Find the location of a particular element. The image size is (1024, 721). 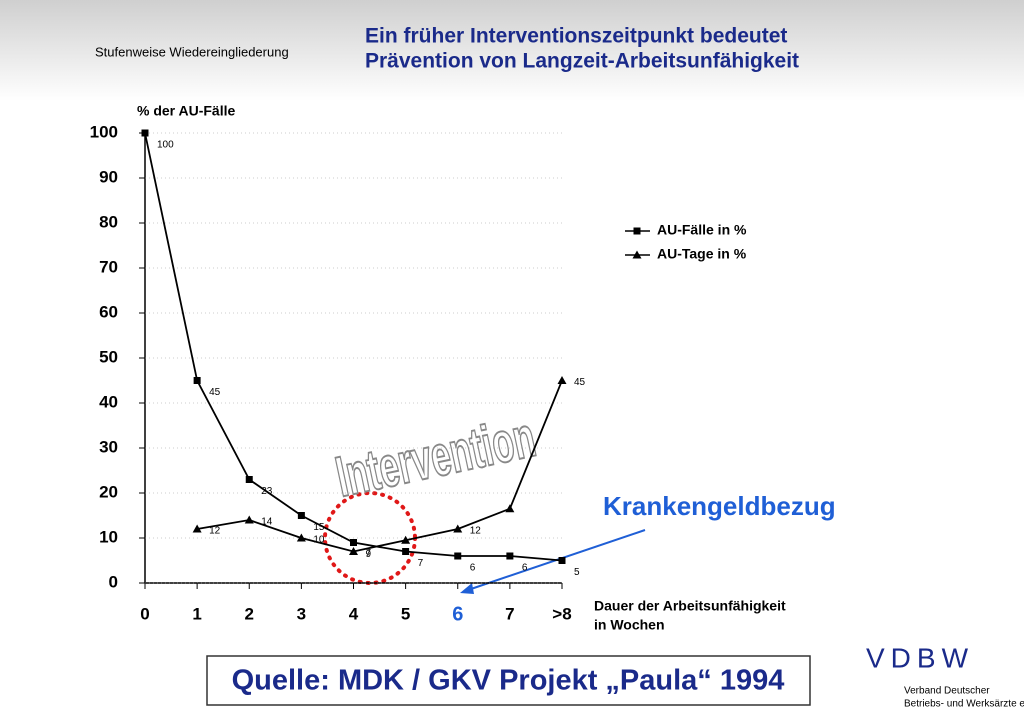

section-label: Stufenweise Wiedereingliederung is located at coordinates (192, 51).